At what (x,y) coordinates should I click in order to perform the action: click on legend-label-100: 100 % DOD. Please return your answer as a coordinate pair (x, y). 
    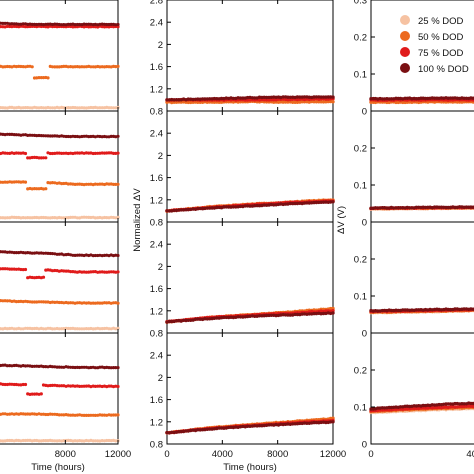
    Looking at the image, I should click on (443, 69).